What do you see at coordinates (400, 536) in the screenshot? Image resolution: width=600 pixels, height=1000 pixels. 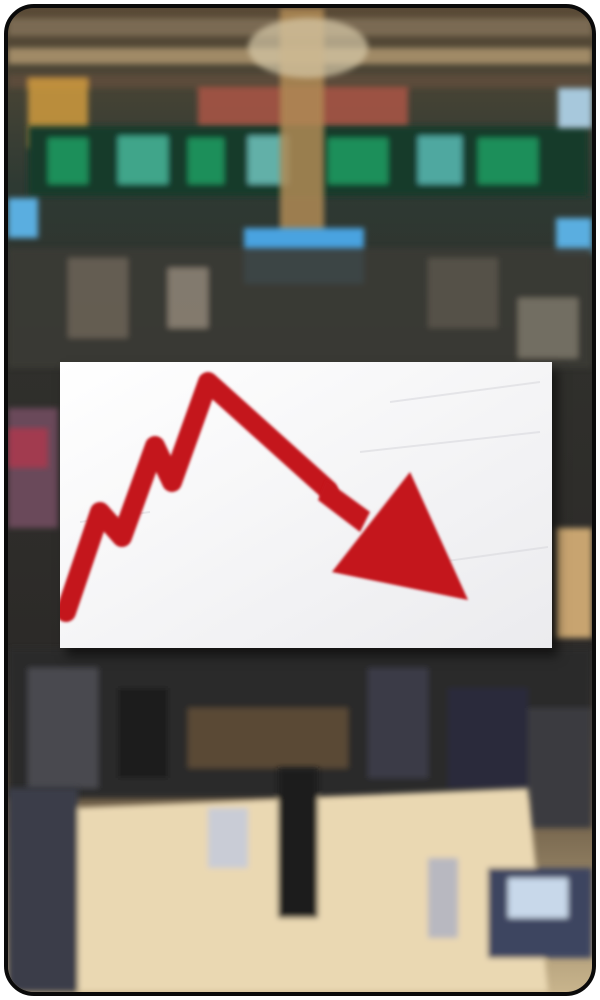 I see `arrow-head` at bounding box center [400, 536].